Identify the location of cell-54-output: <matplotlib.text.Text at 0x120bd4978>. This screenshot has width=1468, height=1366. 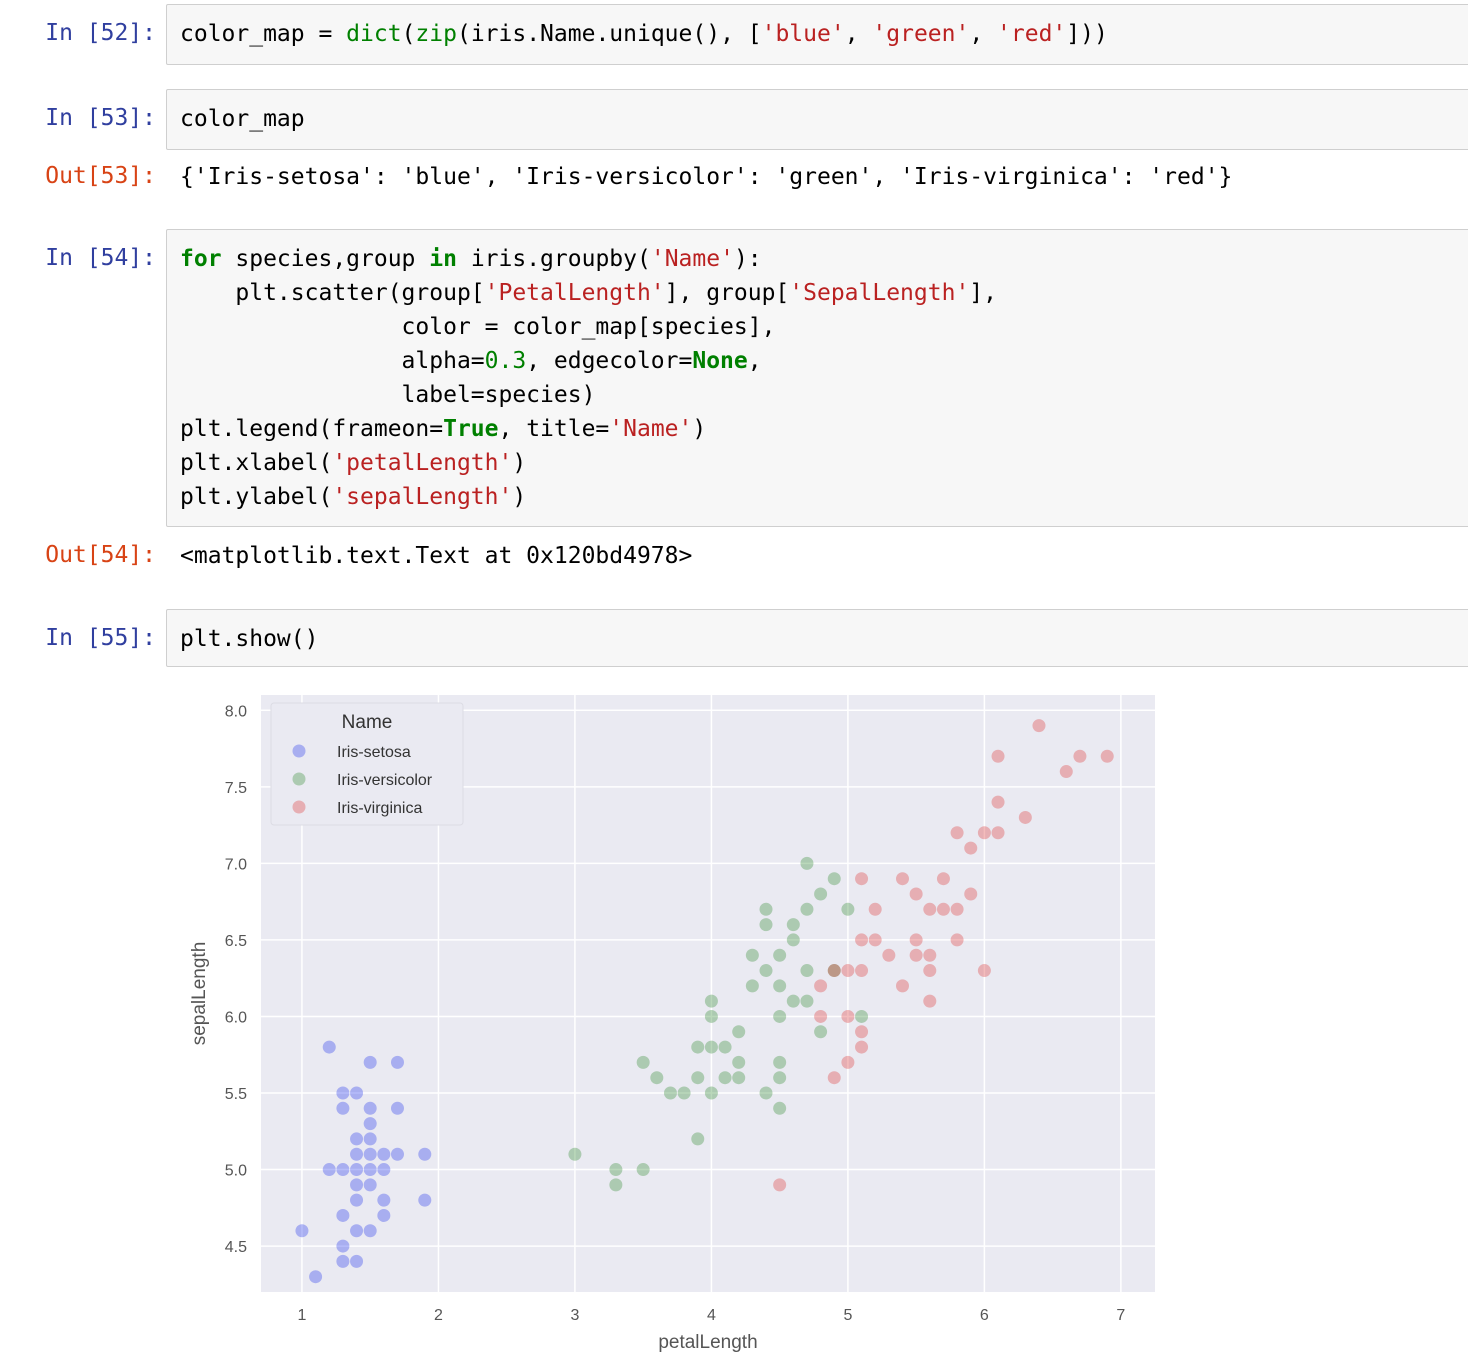
(436, 556).